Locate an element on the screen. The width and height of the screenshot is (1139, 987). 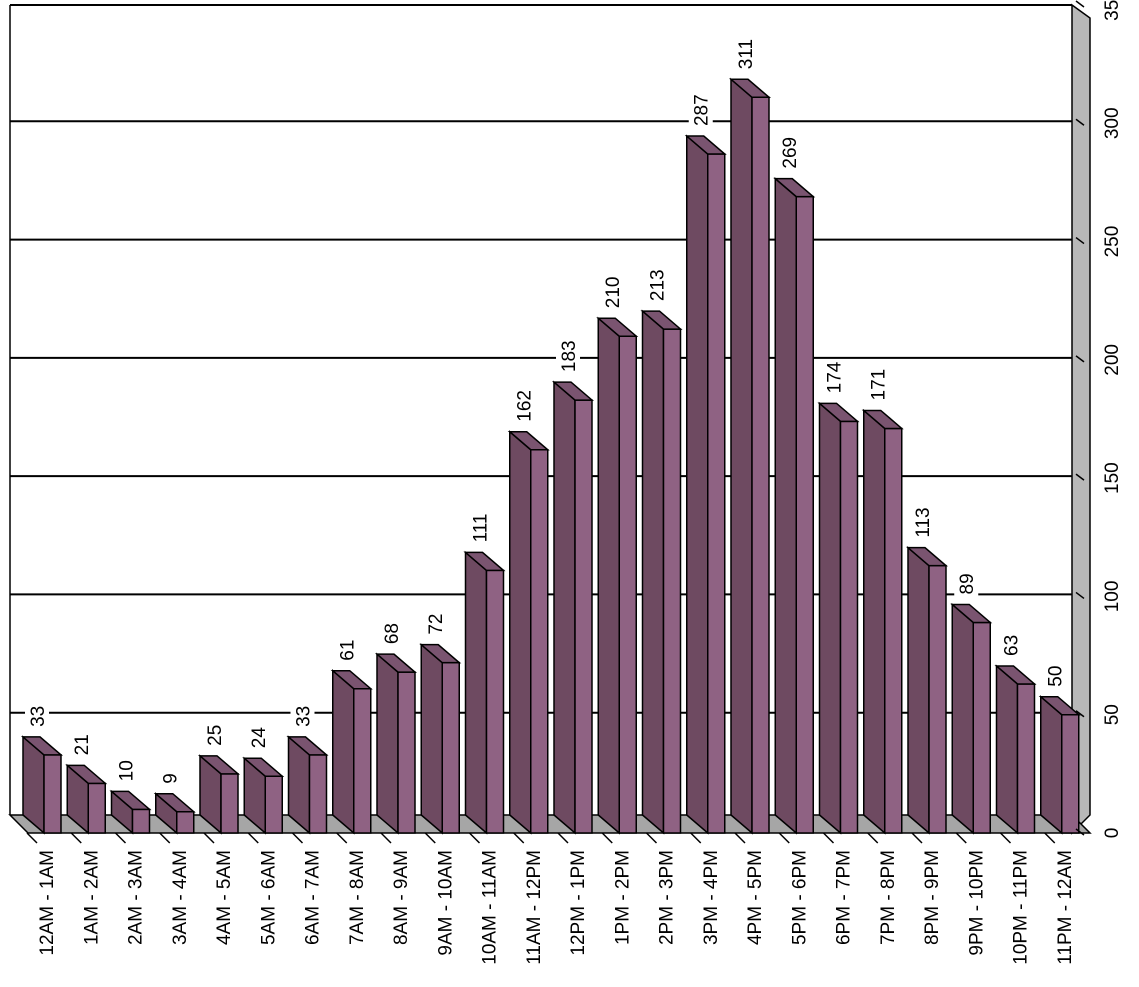
x-tick-label: 2PM - 3PM is located at coordinates (667, 897).